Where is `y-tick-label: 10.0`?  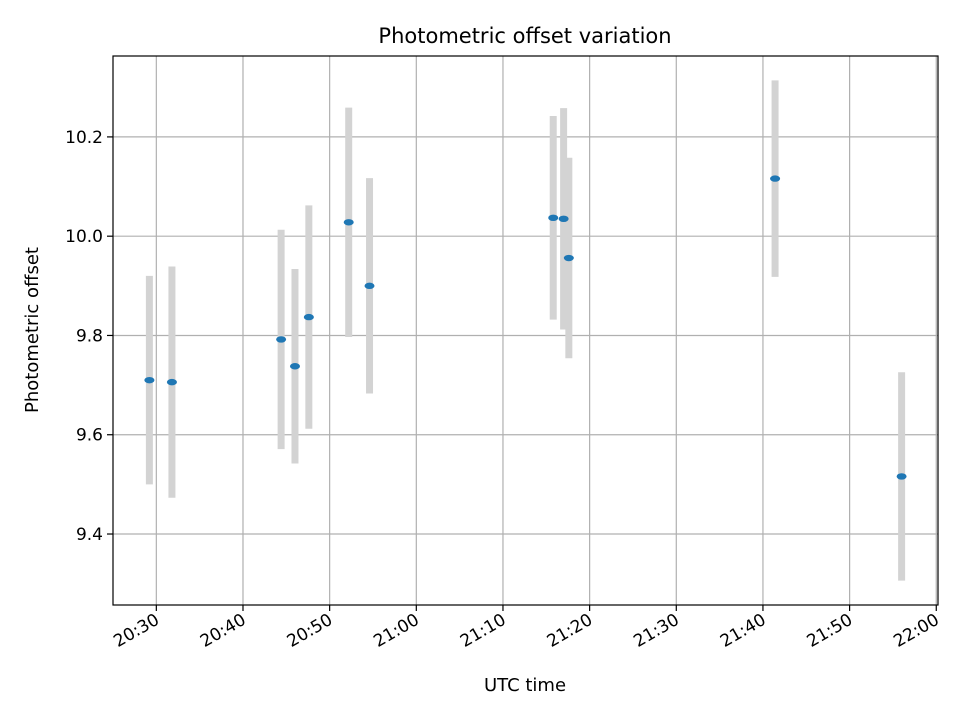 y-tick-label: 10.0 is located at coordinates (84, 237).